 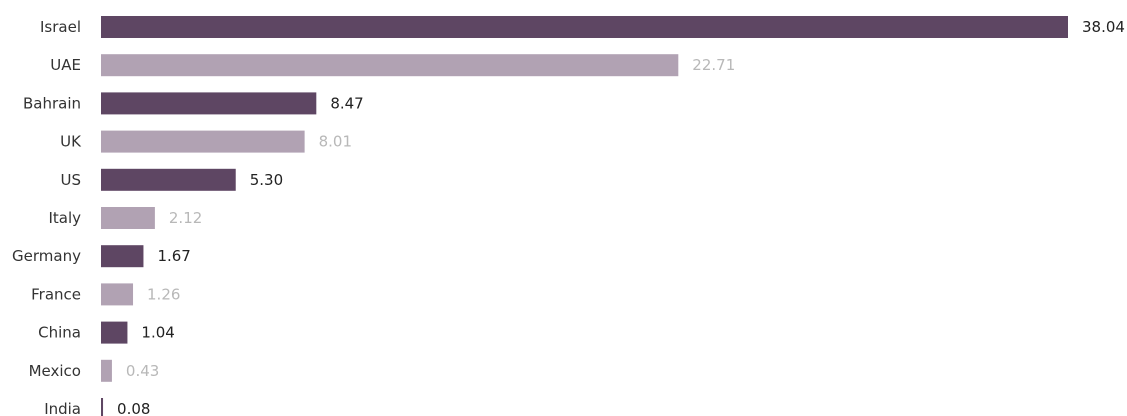 What do you see at coordinates (584, 27) in the screenshot?
I see `bar-israel` at bounding box center [584, 27].